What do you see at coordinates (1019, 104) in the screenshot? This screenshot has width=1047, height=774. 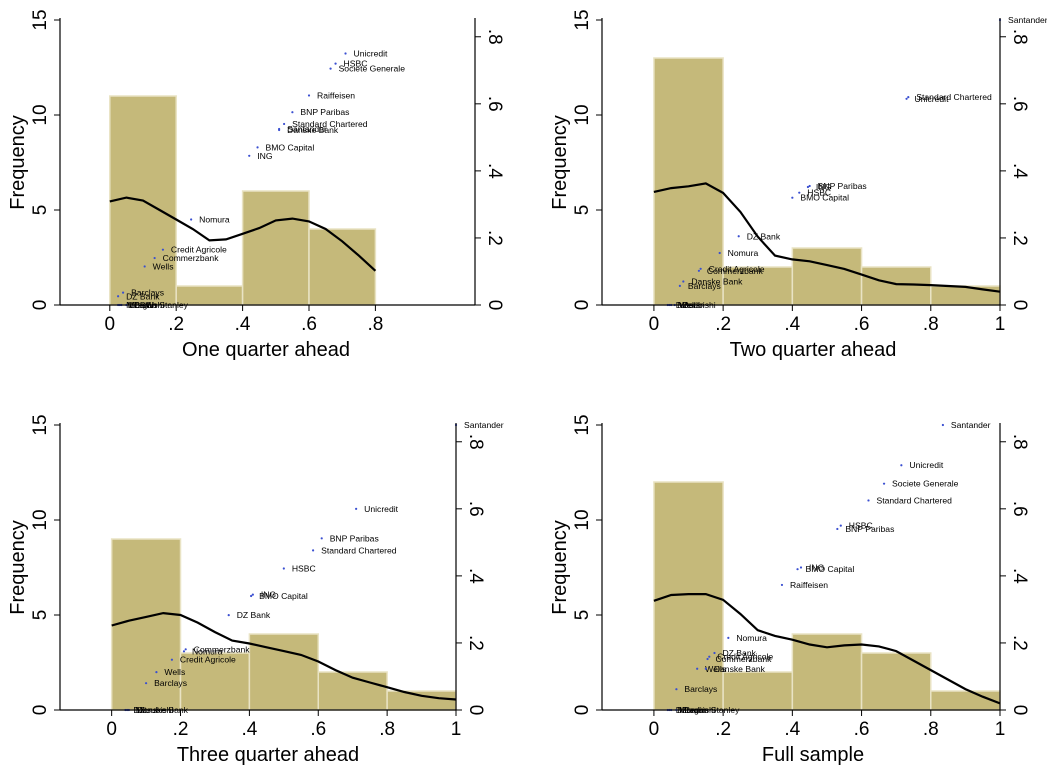 I see `y2-tick-label: .6` at bounding box center [1019, 104].